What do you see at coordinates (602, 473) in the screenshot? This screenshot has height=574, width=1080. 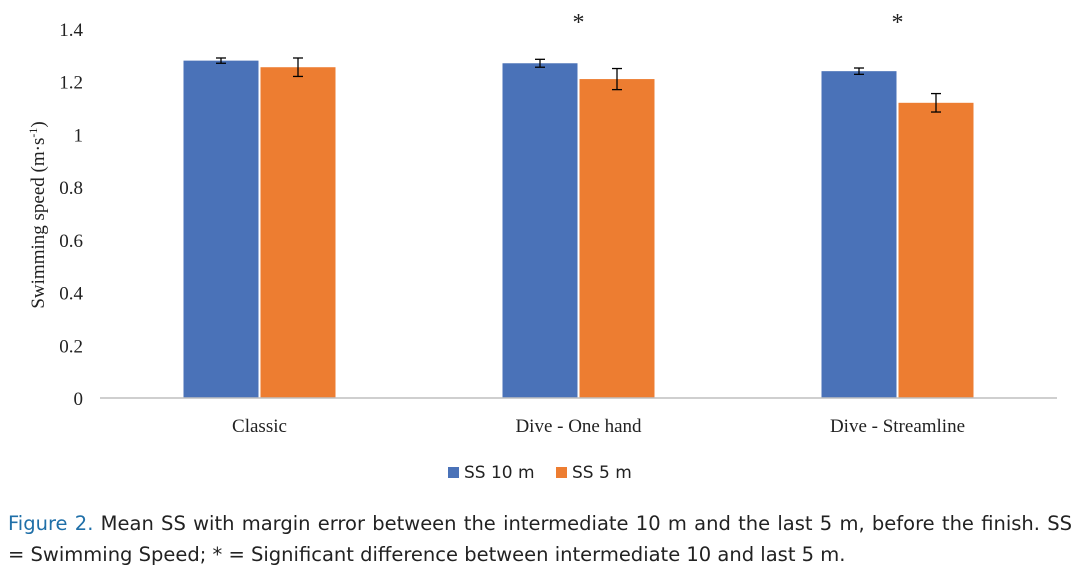 I see `legend-label: SS 5 m` at bounding box center [602, 473].